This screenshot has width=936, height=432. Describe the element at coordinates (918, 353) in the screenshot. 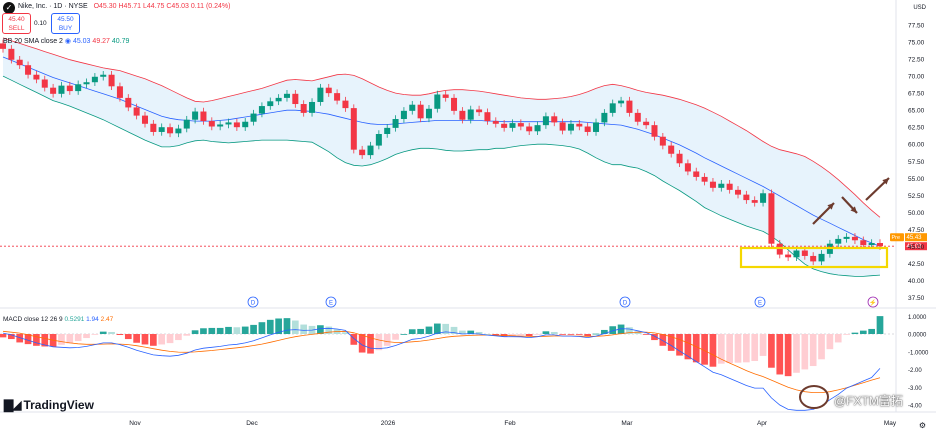

I see `macd-tick-label: -1.0000` at that location.